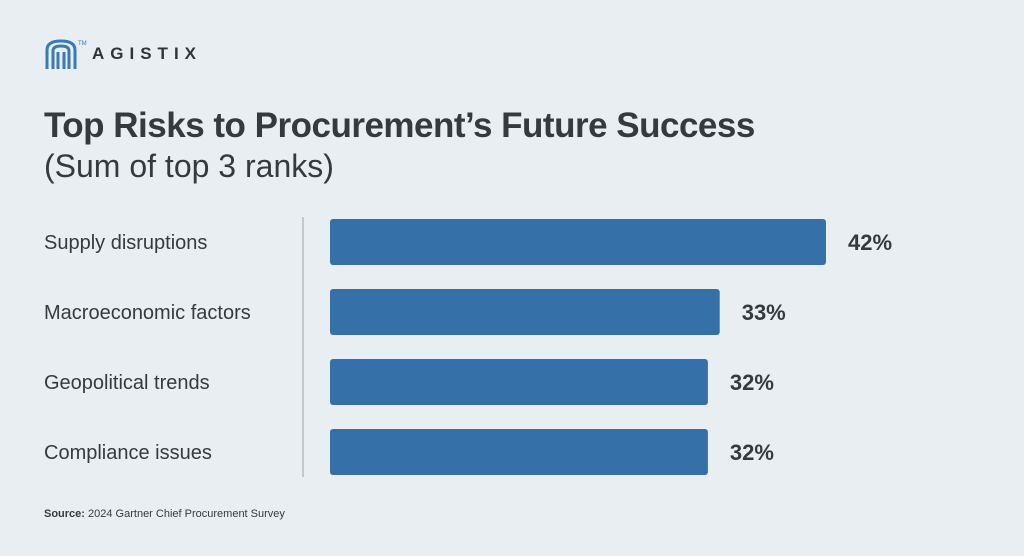  What do you see at coordinates (127, 383) in the screenshot?
I see `category-label: Geopolitical trends` at bounding box center [127, 383].